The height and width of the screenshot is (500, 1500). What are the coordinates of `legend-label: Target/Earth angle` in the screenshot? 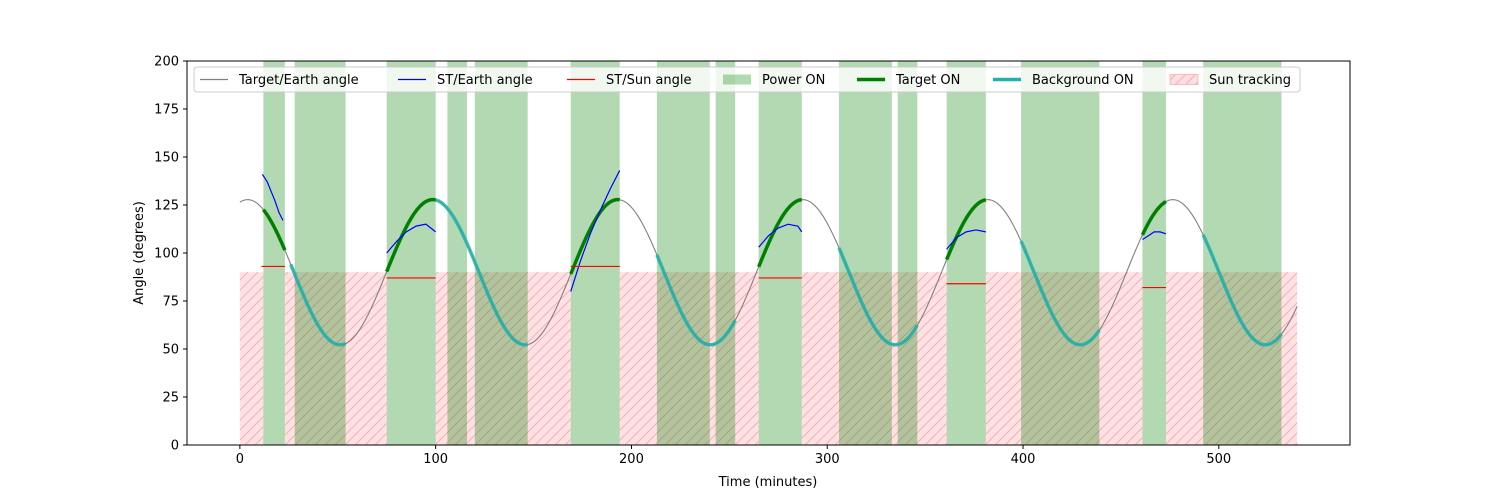 It's located at (298, 80).